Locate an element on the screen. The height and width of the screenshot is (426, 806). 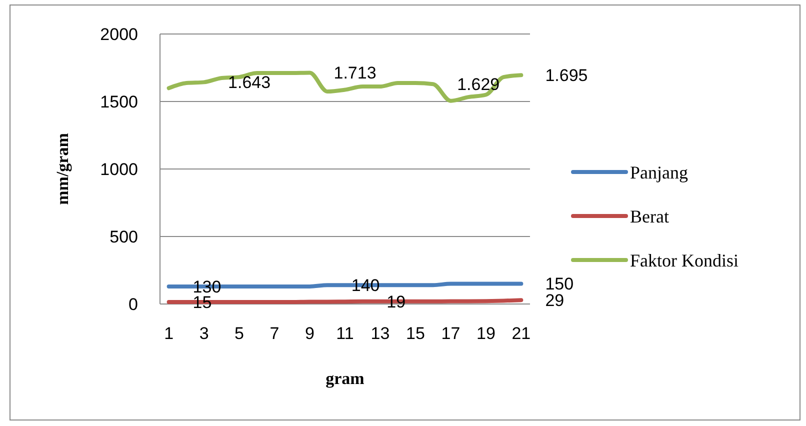
y-tick-label: 500 is located at coordinates (124, 236).